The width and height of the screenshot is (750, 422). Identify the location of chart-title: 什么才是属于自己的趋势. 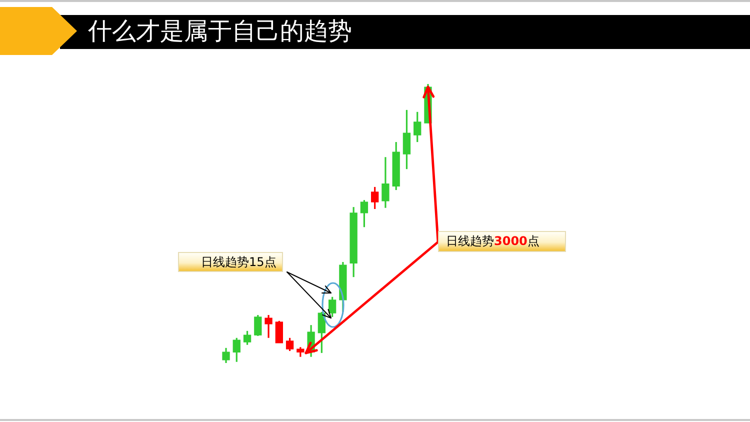
(220, 31).